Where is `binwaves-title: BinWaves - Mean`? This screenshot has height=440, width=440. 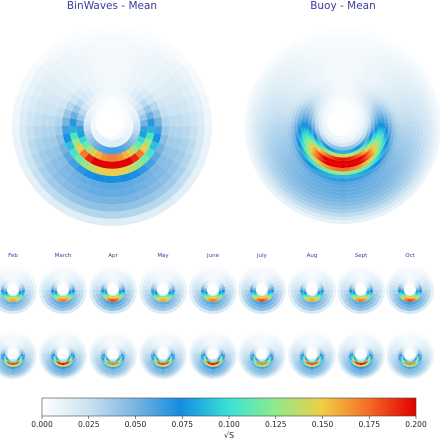 binwaves-title: BinWaves - Mean is located at coordinates (112, 6).